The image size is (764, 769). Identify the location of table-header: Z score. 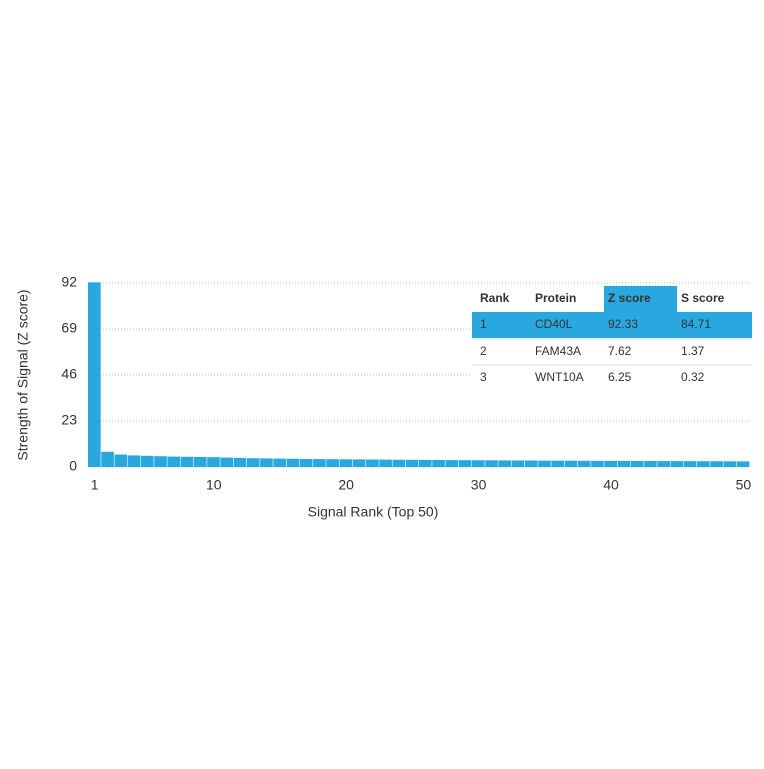
(629, 298).